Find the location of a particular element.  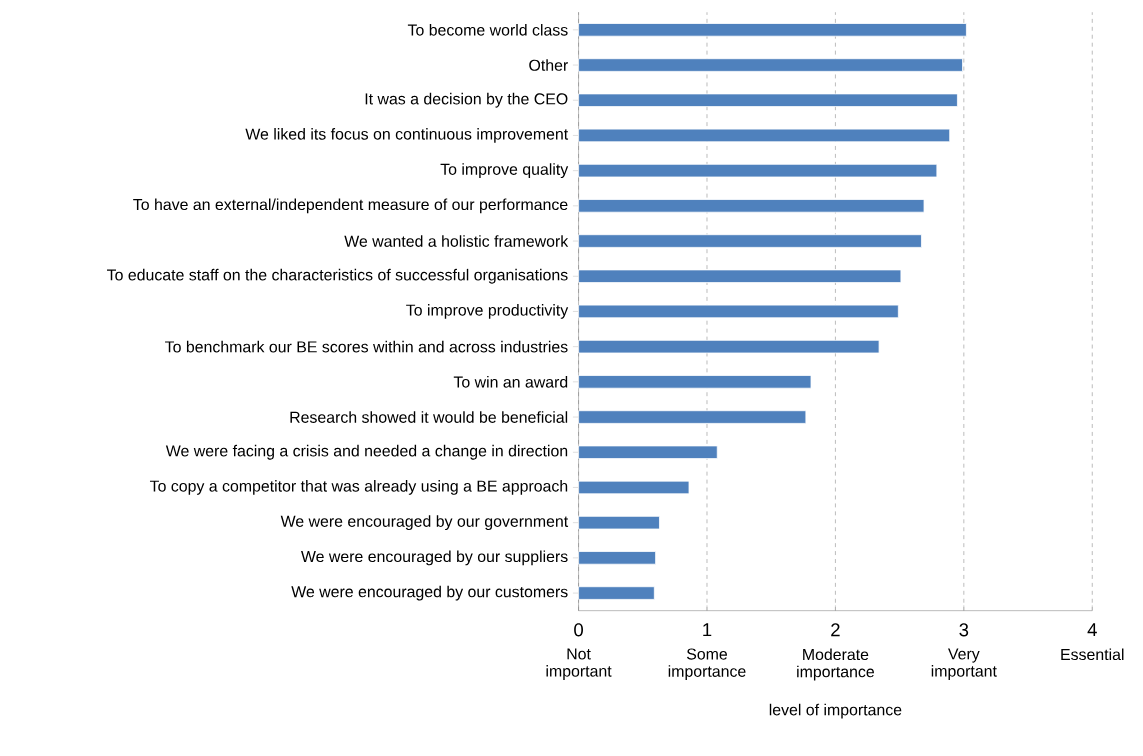

y-tick-label: To improve quality is located at coordinates (504, 171).